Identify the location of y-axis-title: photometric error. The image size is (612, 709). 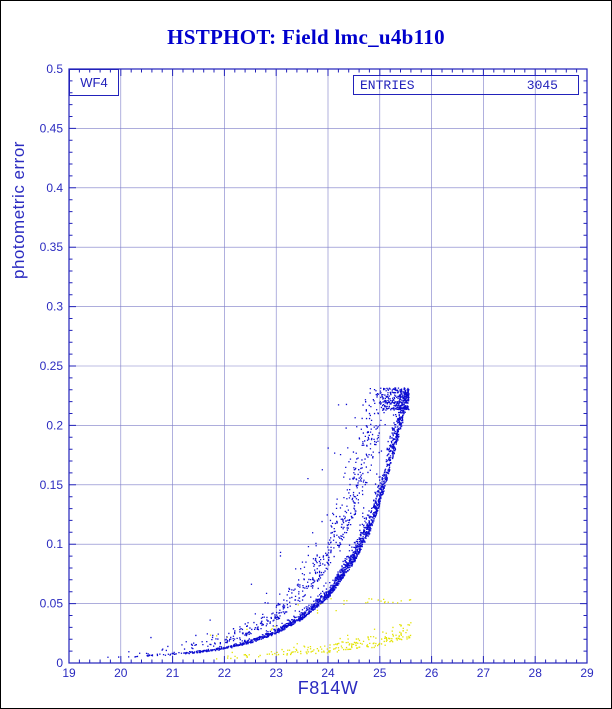
(18, 210).